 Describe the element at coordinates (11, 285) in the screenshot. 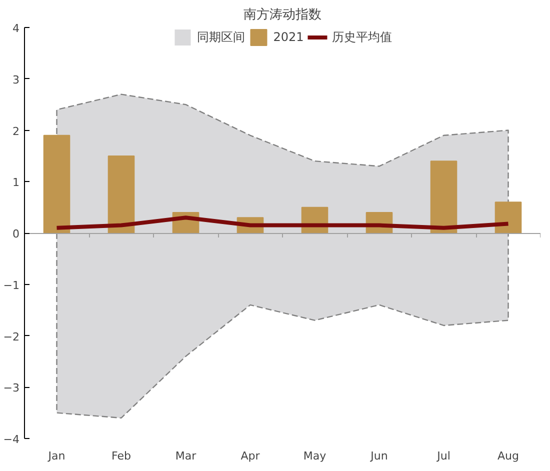

I see `y-tick-label: −1` at that location.